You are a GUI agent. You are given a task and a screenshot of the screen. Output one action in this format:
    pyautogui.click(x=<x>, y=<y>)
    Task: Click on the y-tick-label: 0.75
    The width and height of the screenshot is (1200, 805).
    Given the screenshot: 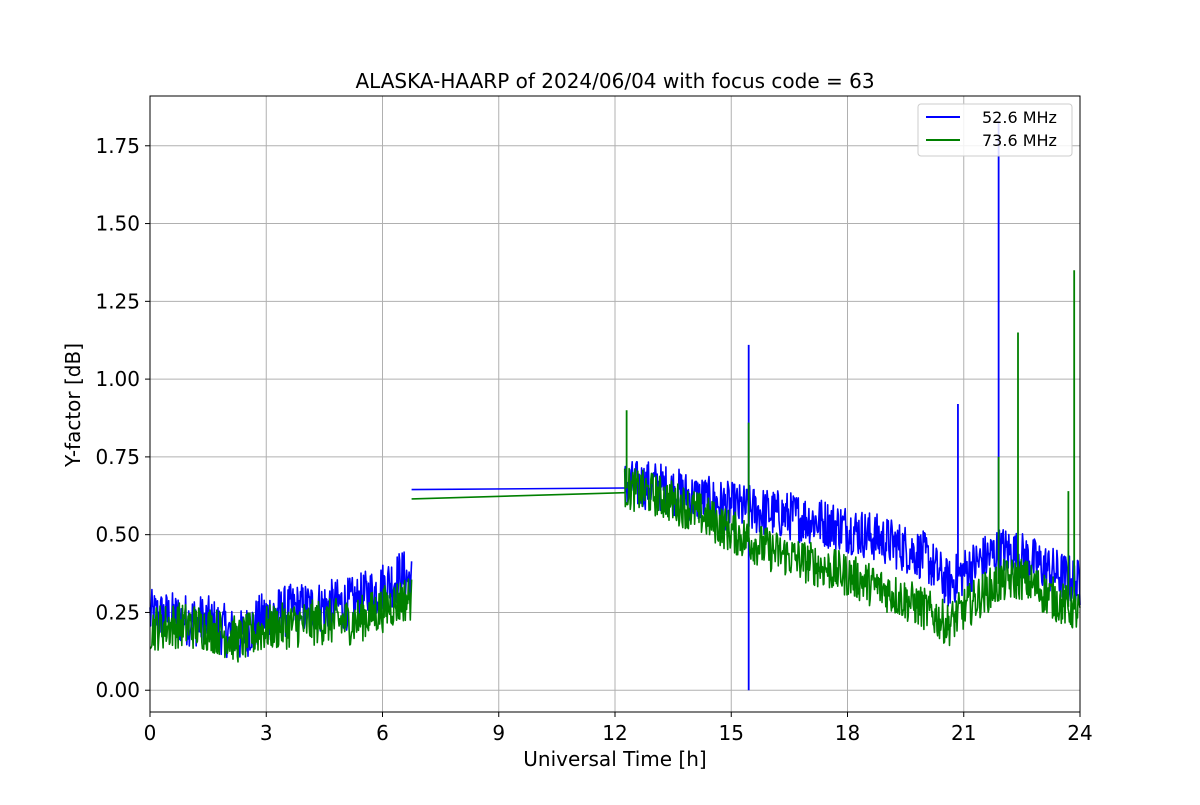 What is the action you would take?
    pyautogui.click(x=117, y=457)
    